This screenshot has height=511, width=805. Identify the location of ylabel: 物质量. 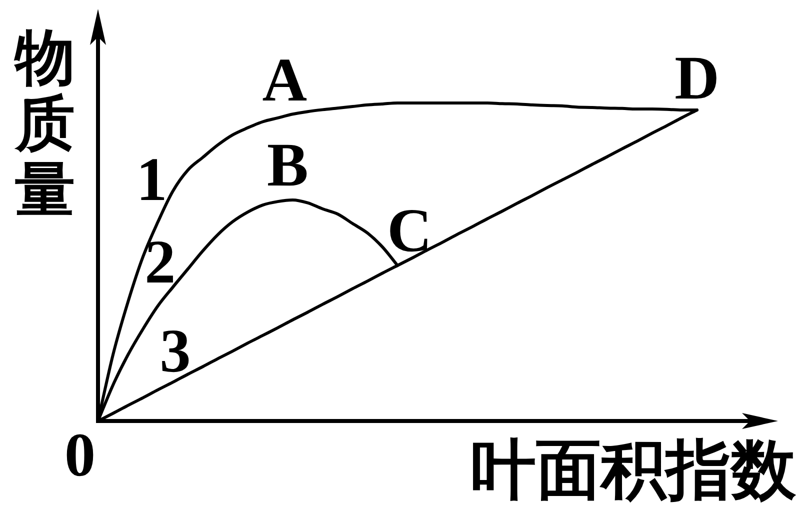
(45, 124).